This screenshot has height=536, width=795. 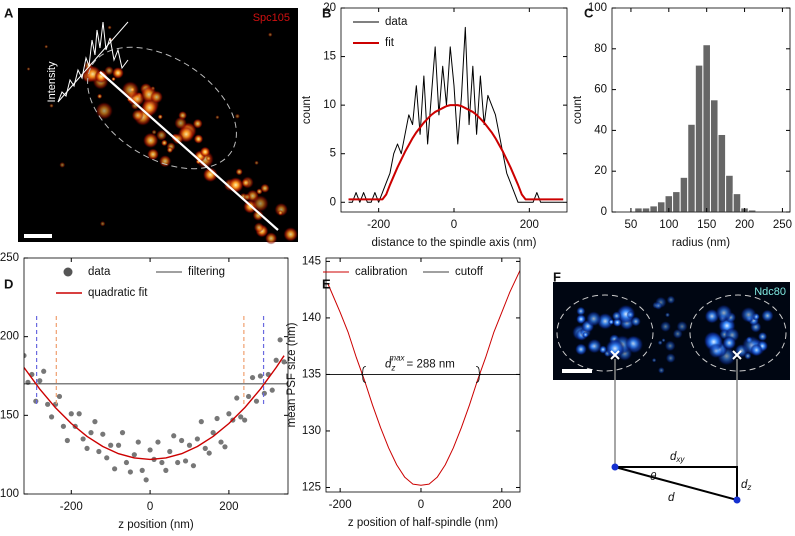 I want to click on y-tick-label: 15, so click(x=329, y=57).